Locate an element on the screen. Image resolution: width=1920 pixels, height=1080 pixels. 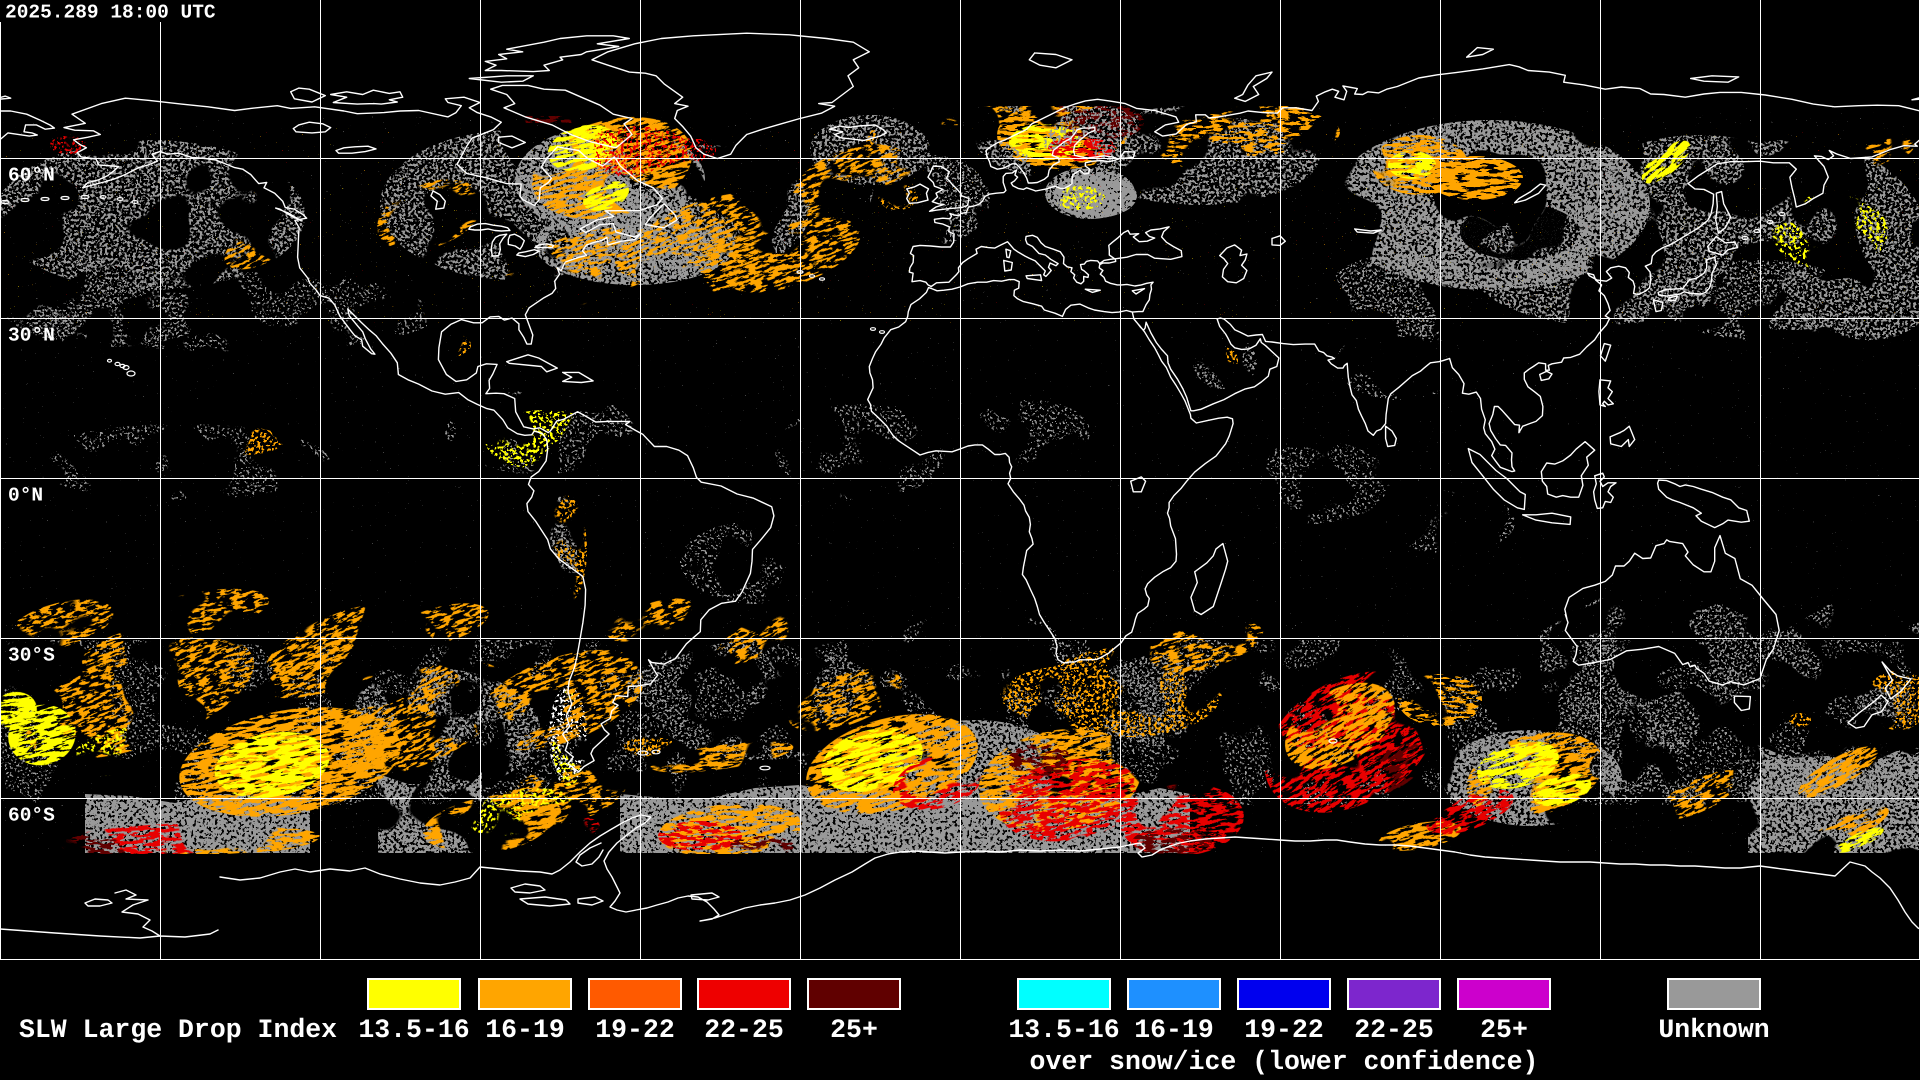
svg-text: 30°S is located at coordinates (31, 655).